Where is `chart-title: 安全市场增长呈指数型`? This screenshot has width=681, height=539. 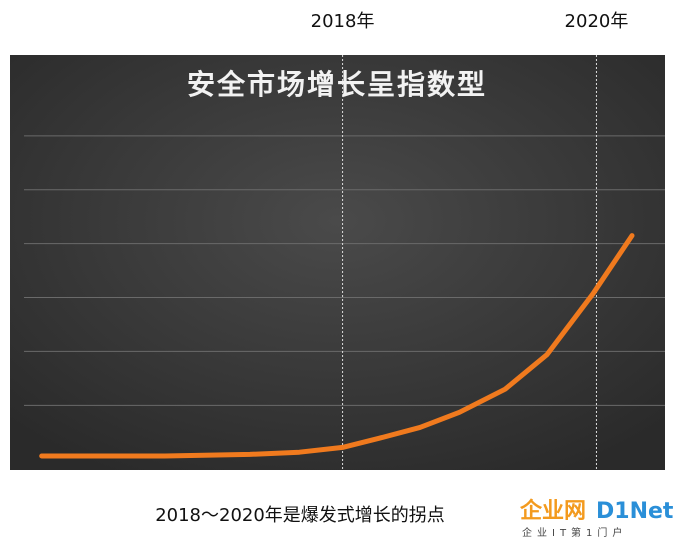
chart-title: 安全市场增长呈指数型 is located at coordinates (337, 84).